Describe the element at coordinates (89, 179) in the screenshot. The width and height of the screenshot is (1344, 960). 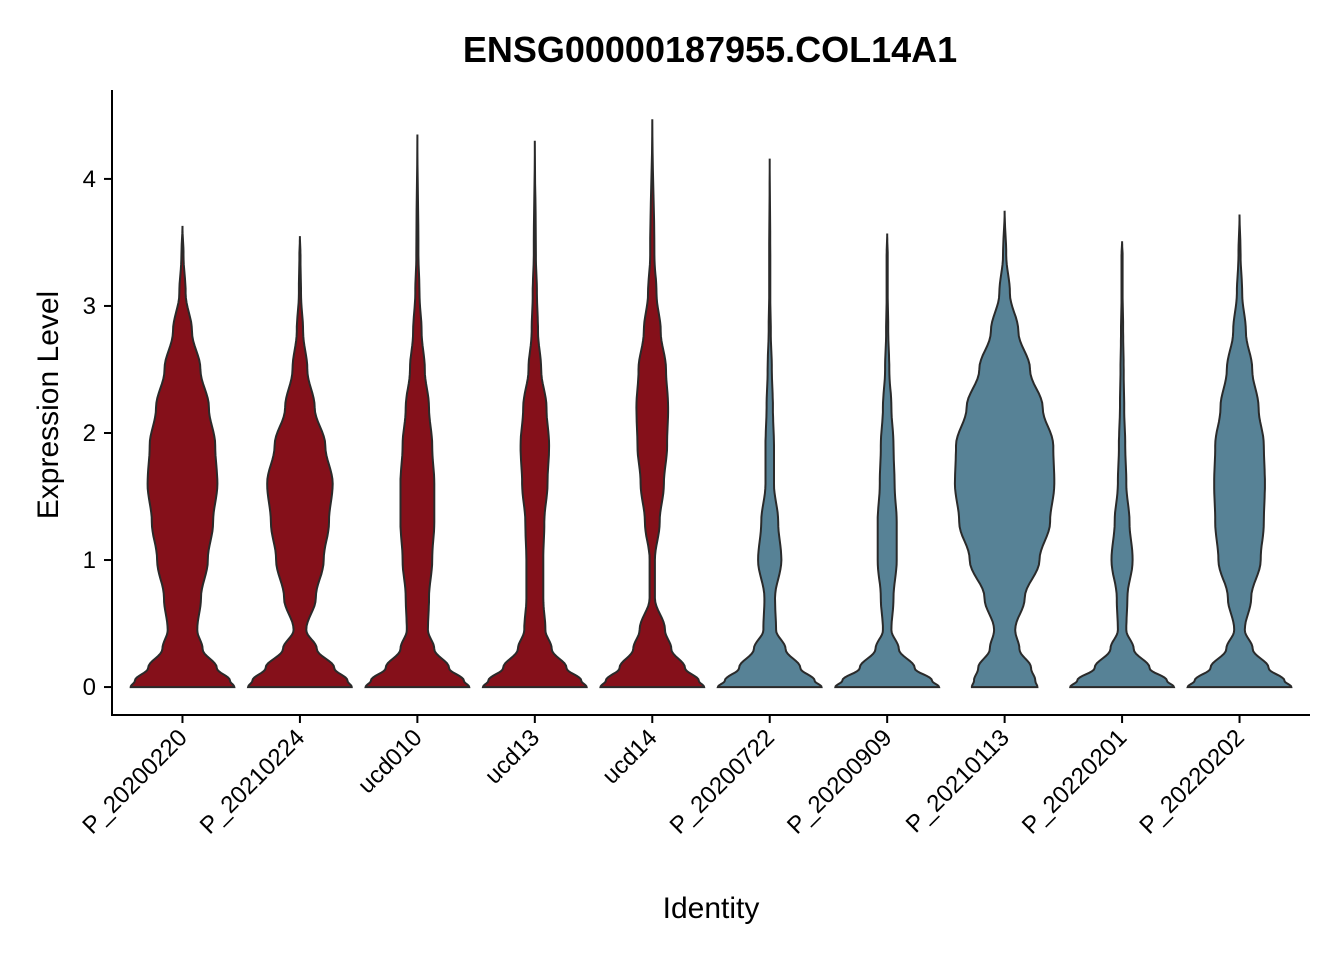
I see `y-tick-label: 4` at that location.